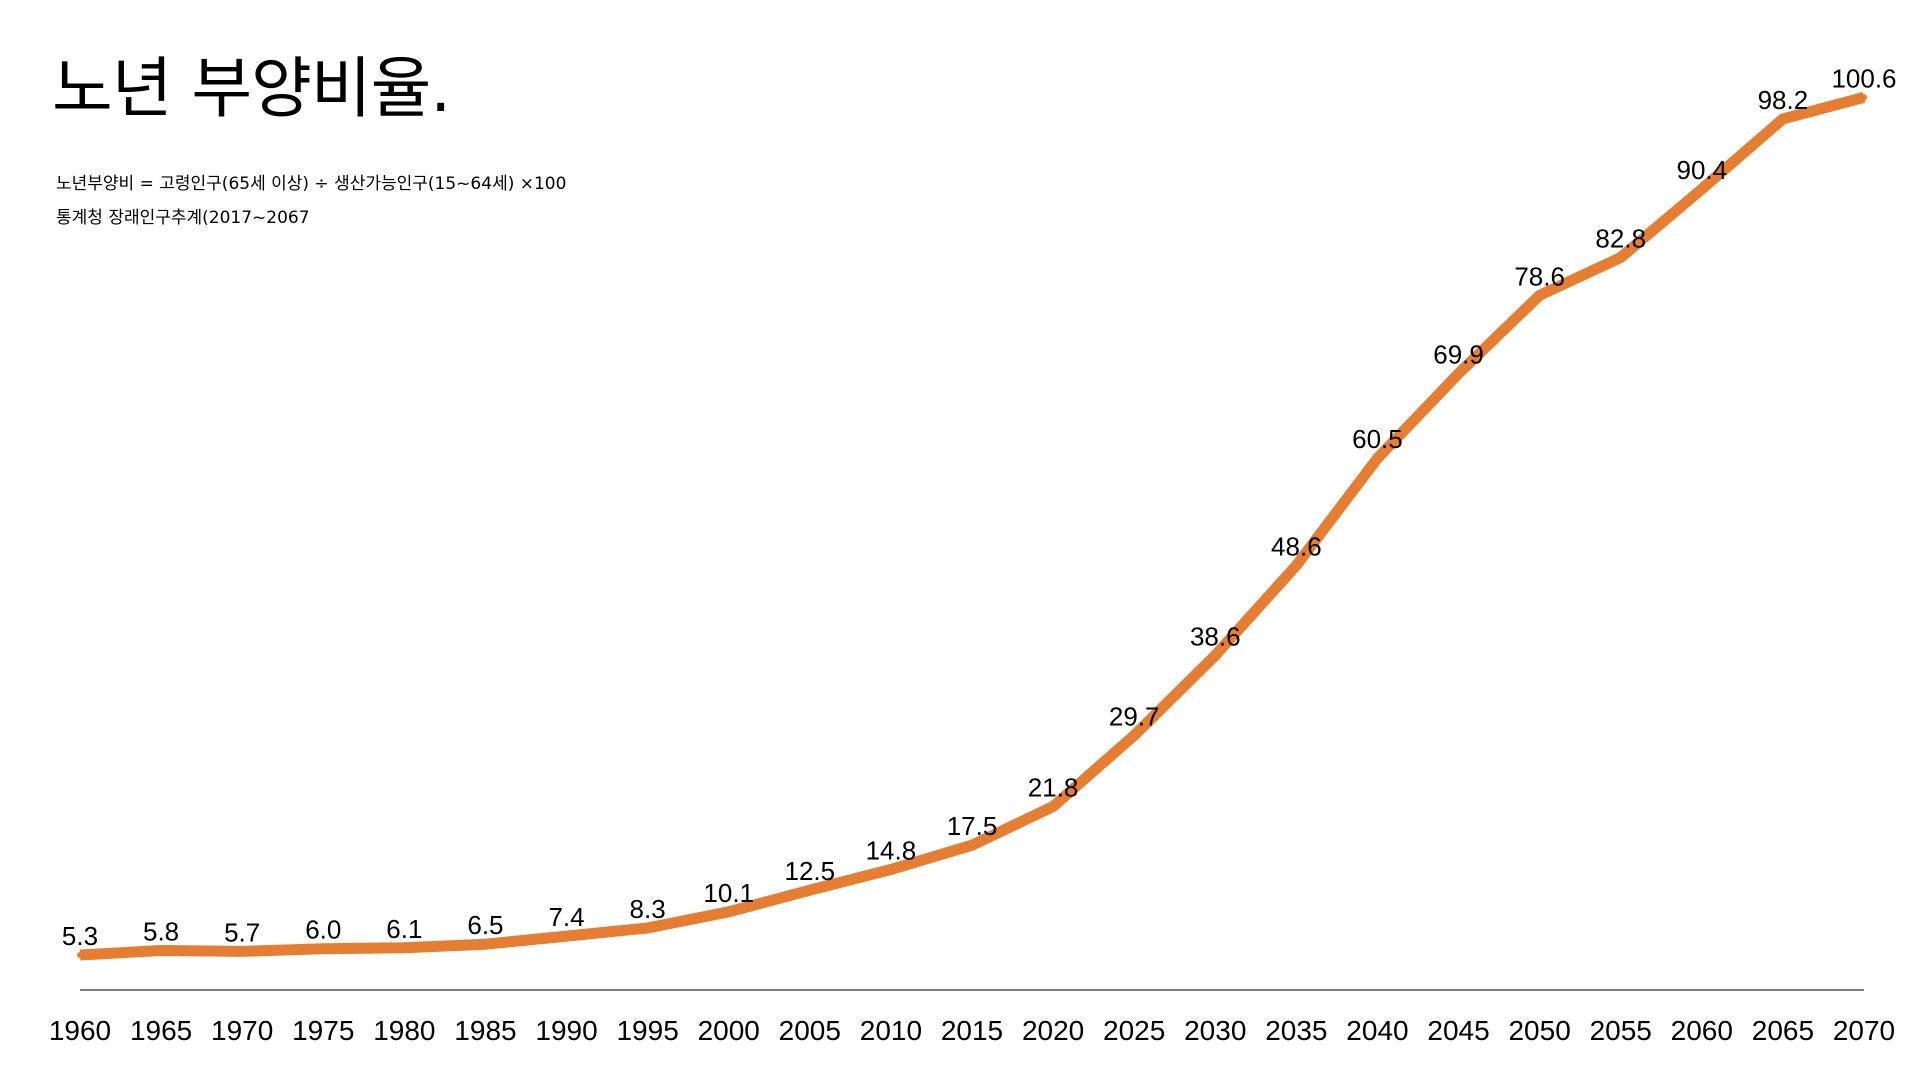 The height and width of the screenshot is (1080, 1920). I want to click on data-label: 78.6, so click(1539, 276).